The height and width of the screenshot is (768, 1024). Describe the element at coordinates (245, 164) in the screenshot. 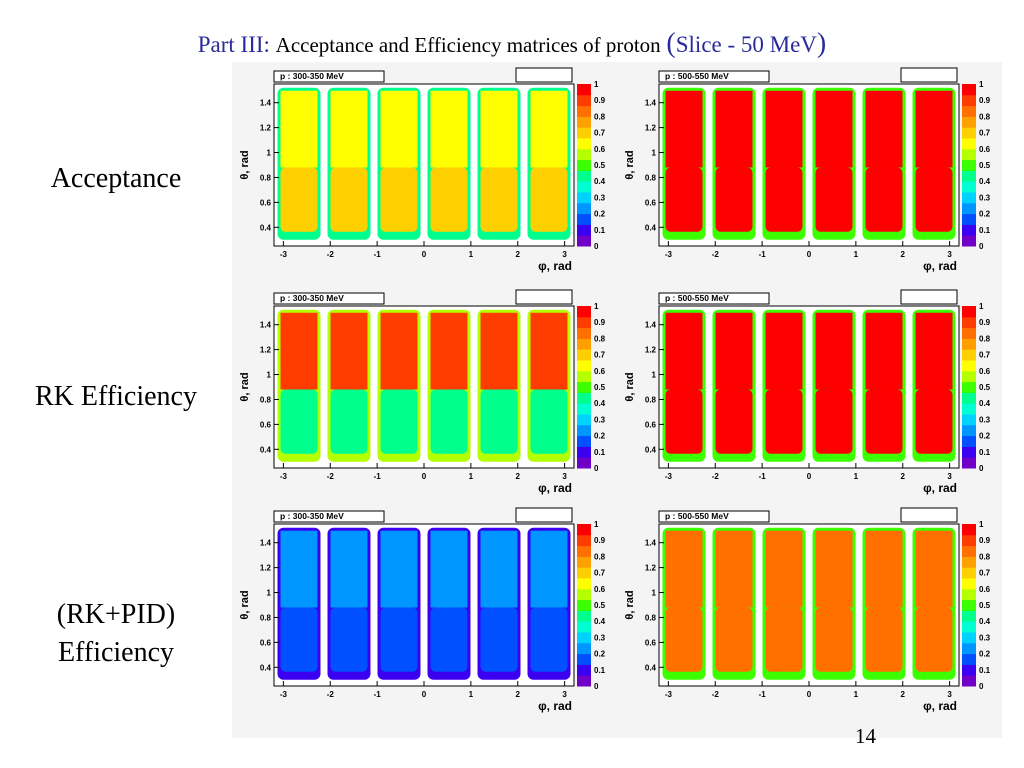

I see `y-axis-label: θ, rad` at that location.